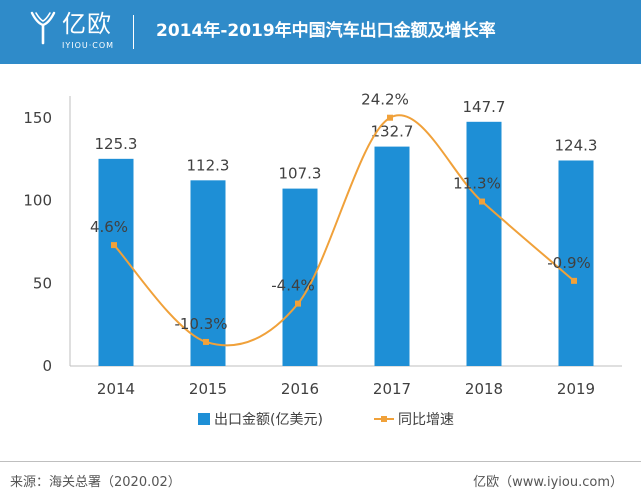 The height and width of the screenshot is (500, 641). I want to click on footer-divider, so click(320, 461).